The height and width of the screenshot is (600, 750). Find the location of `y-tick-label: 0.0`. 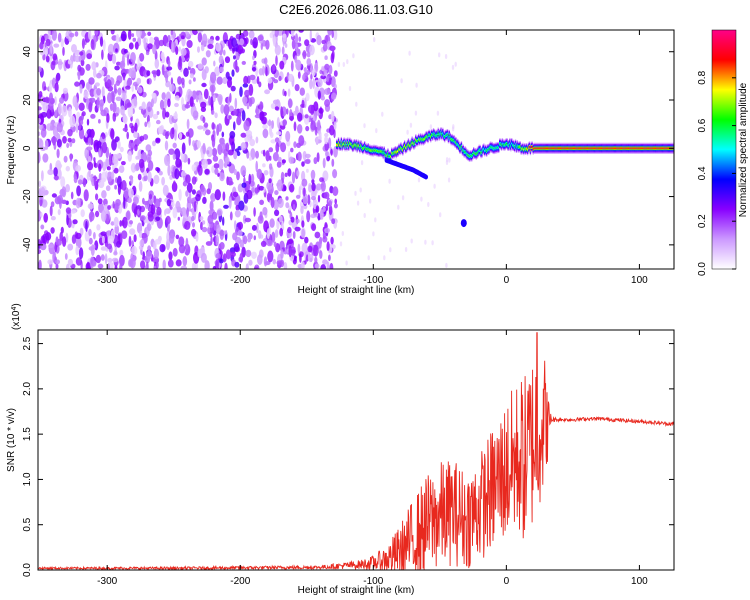

y-tick-label: 0.0 is located at coordinates (27, 570).